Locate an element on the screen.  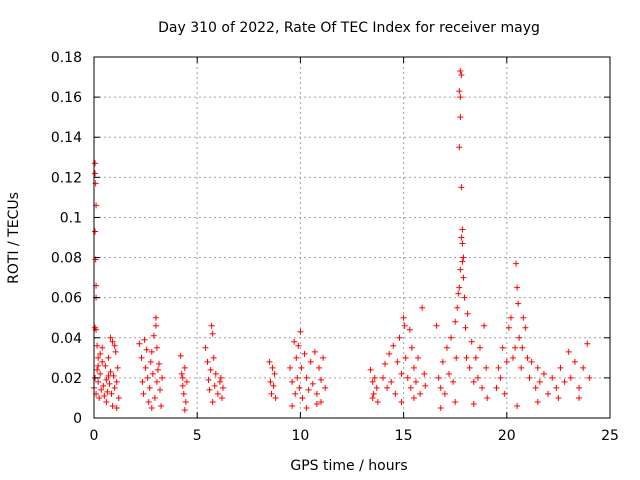
x-tick-labels: 0 5 10 15 20 25 is located at coordinates (354, 436).